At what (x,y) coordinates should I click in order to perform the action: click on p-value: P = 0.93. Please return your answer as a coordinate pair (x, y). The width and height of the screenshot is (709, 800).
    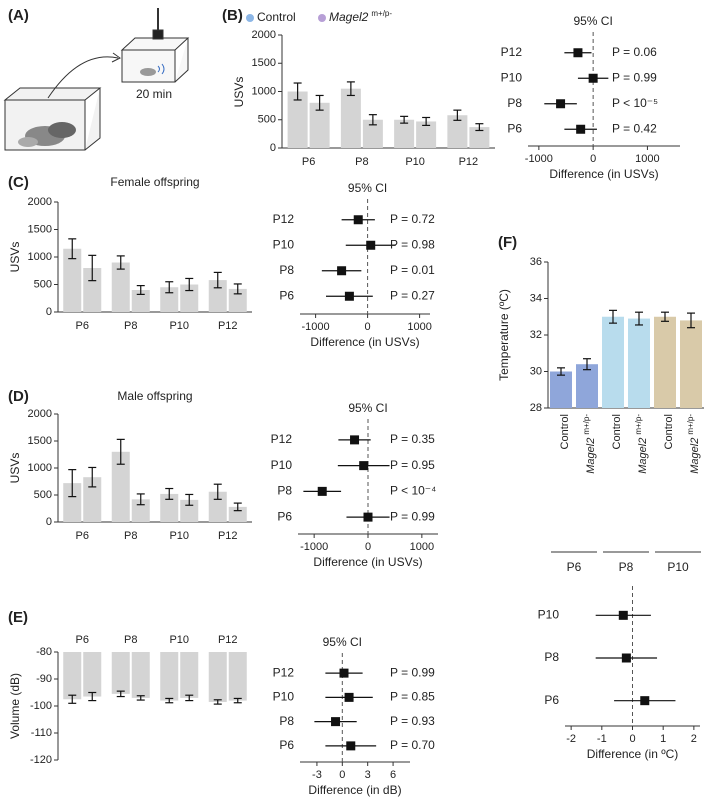
    Looking at the image, I should click on (412, 721).